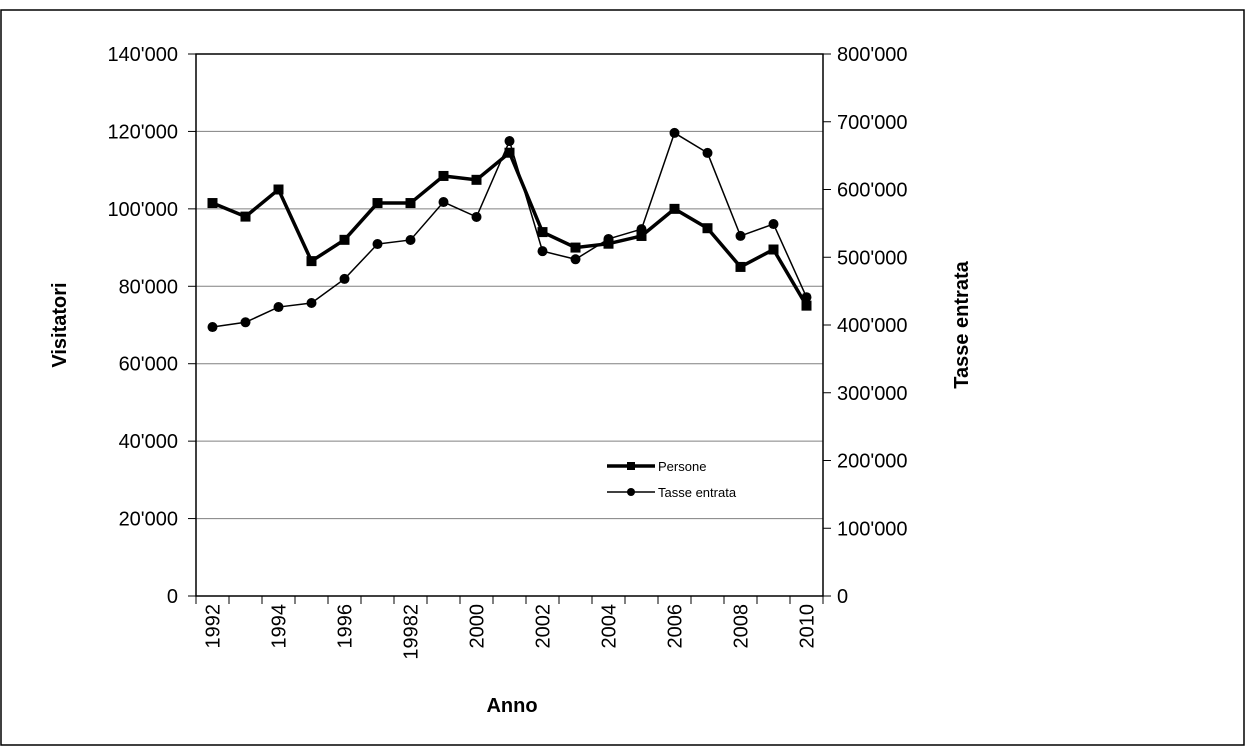  What do you see at coordinates (872, 191) in the screenshot?
I see `y2-tick-label: 600'000` at bounding box center [872, 191].